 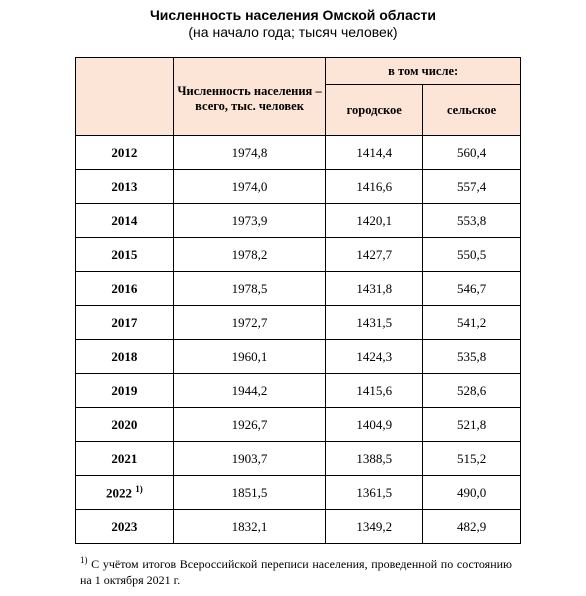 What do you see at coordinates (471, 220) in the screenshot?
I see `rural-cell: 553,8` at bounding box center [471, 220].